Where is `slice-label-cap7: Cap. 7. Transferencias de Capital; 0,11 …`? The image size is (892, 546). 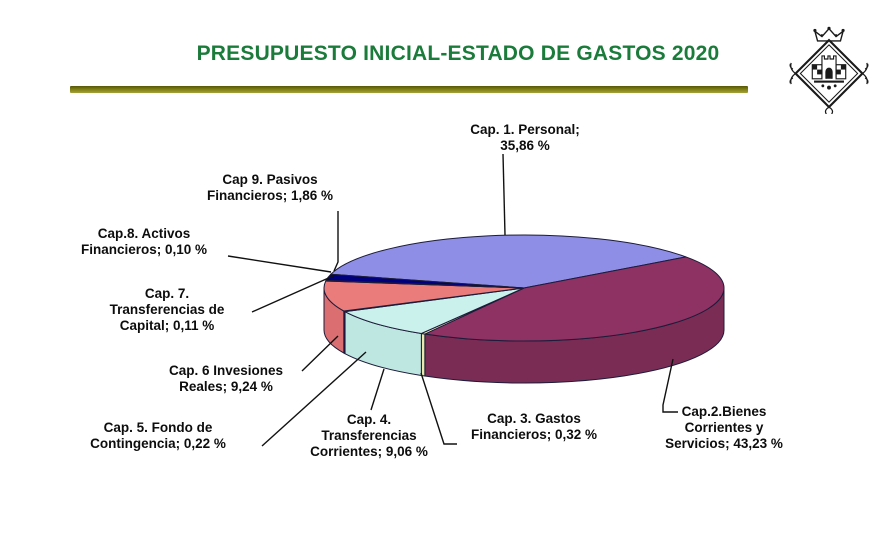 slice-label-cap7: Cap. 7. Transferencias de Capital; 0,11 … is located at coordinates (167, 309).